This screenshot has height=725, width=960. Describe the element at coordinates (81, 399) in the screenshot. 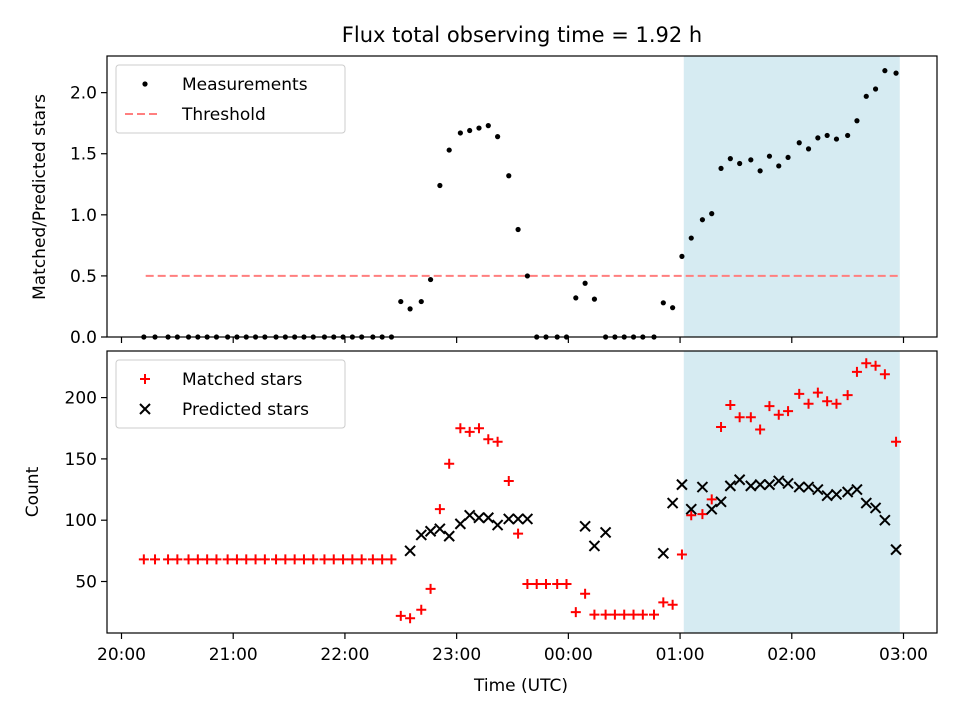

I see `y-tick-label: 200` at that location.